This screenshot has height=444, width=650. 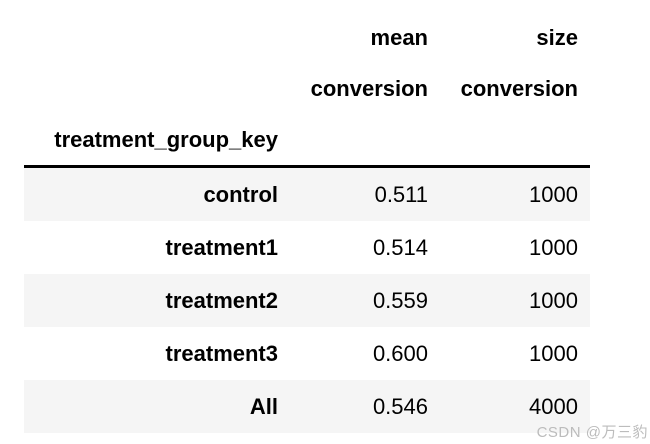 I want to click on index-cell: treatment2, so click(x=221, y=300).